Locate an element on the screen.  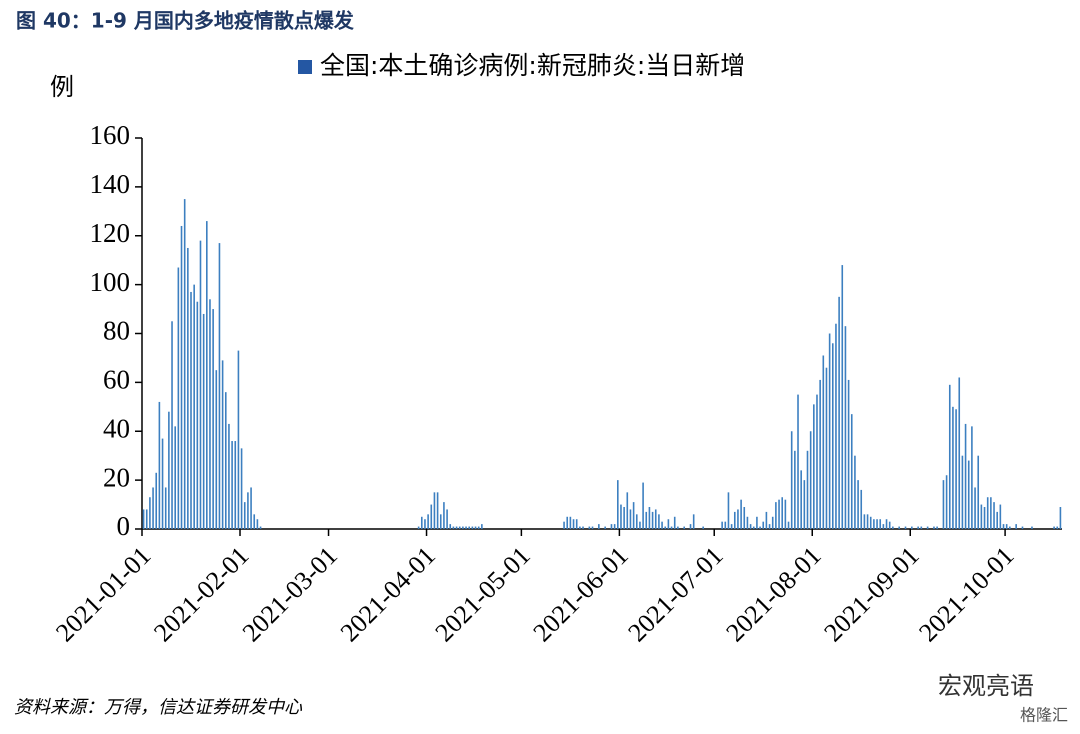
x-tick-label: 2021-01-01 is located at coordinates (103, 594).